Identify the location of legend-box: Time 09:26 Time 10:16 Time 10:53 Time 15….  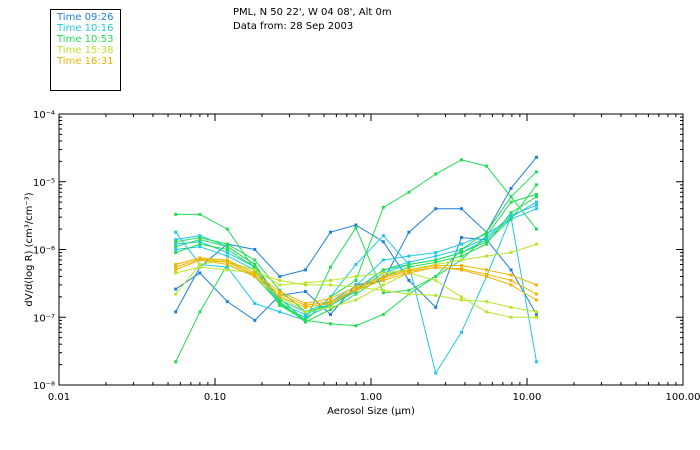
(85, 50).